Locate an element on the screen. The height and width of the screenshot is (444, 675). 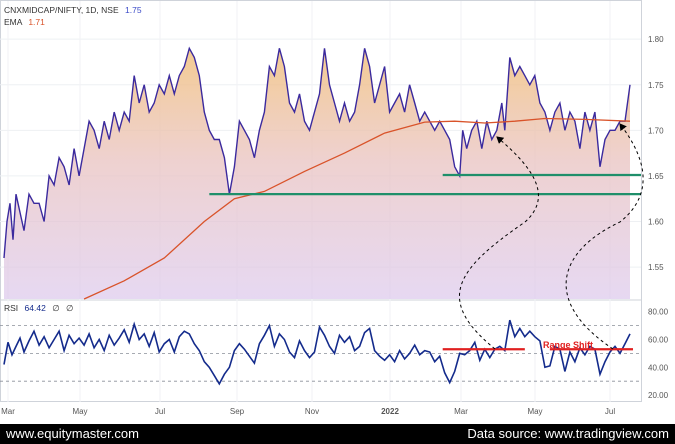
price-y-ticks: 1.80 1.75 1.70 1.65 1.60 1.55 is located at coordinates (656, 153).